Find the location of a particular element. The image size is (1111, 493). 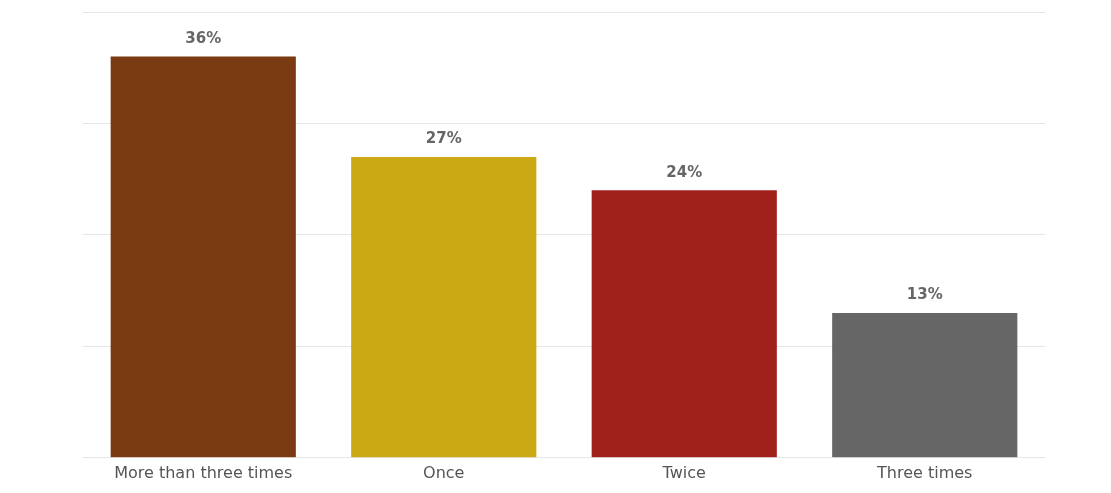

x-tick-label: Once is located at coordinates (444, 472).